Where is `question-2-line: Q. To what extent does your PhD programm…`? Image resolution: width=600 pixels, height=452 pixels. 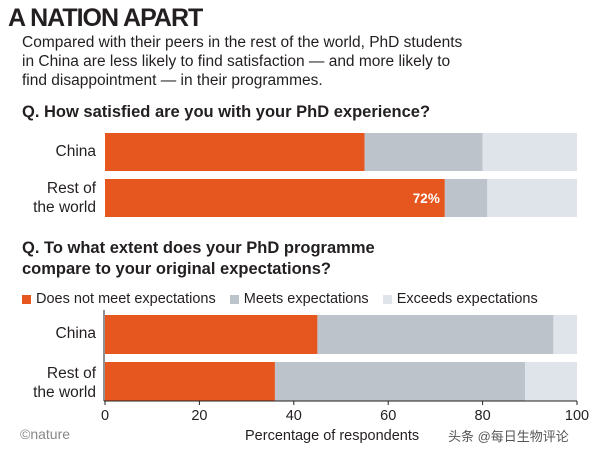 question-2-line: Q. To what extent does your PhD programm… is located at coordinates (198, 248).